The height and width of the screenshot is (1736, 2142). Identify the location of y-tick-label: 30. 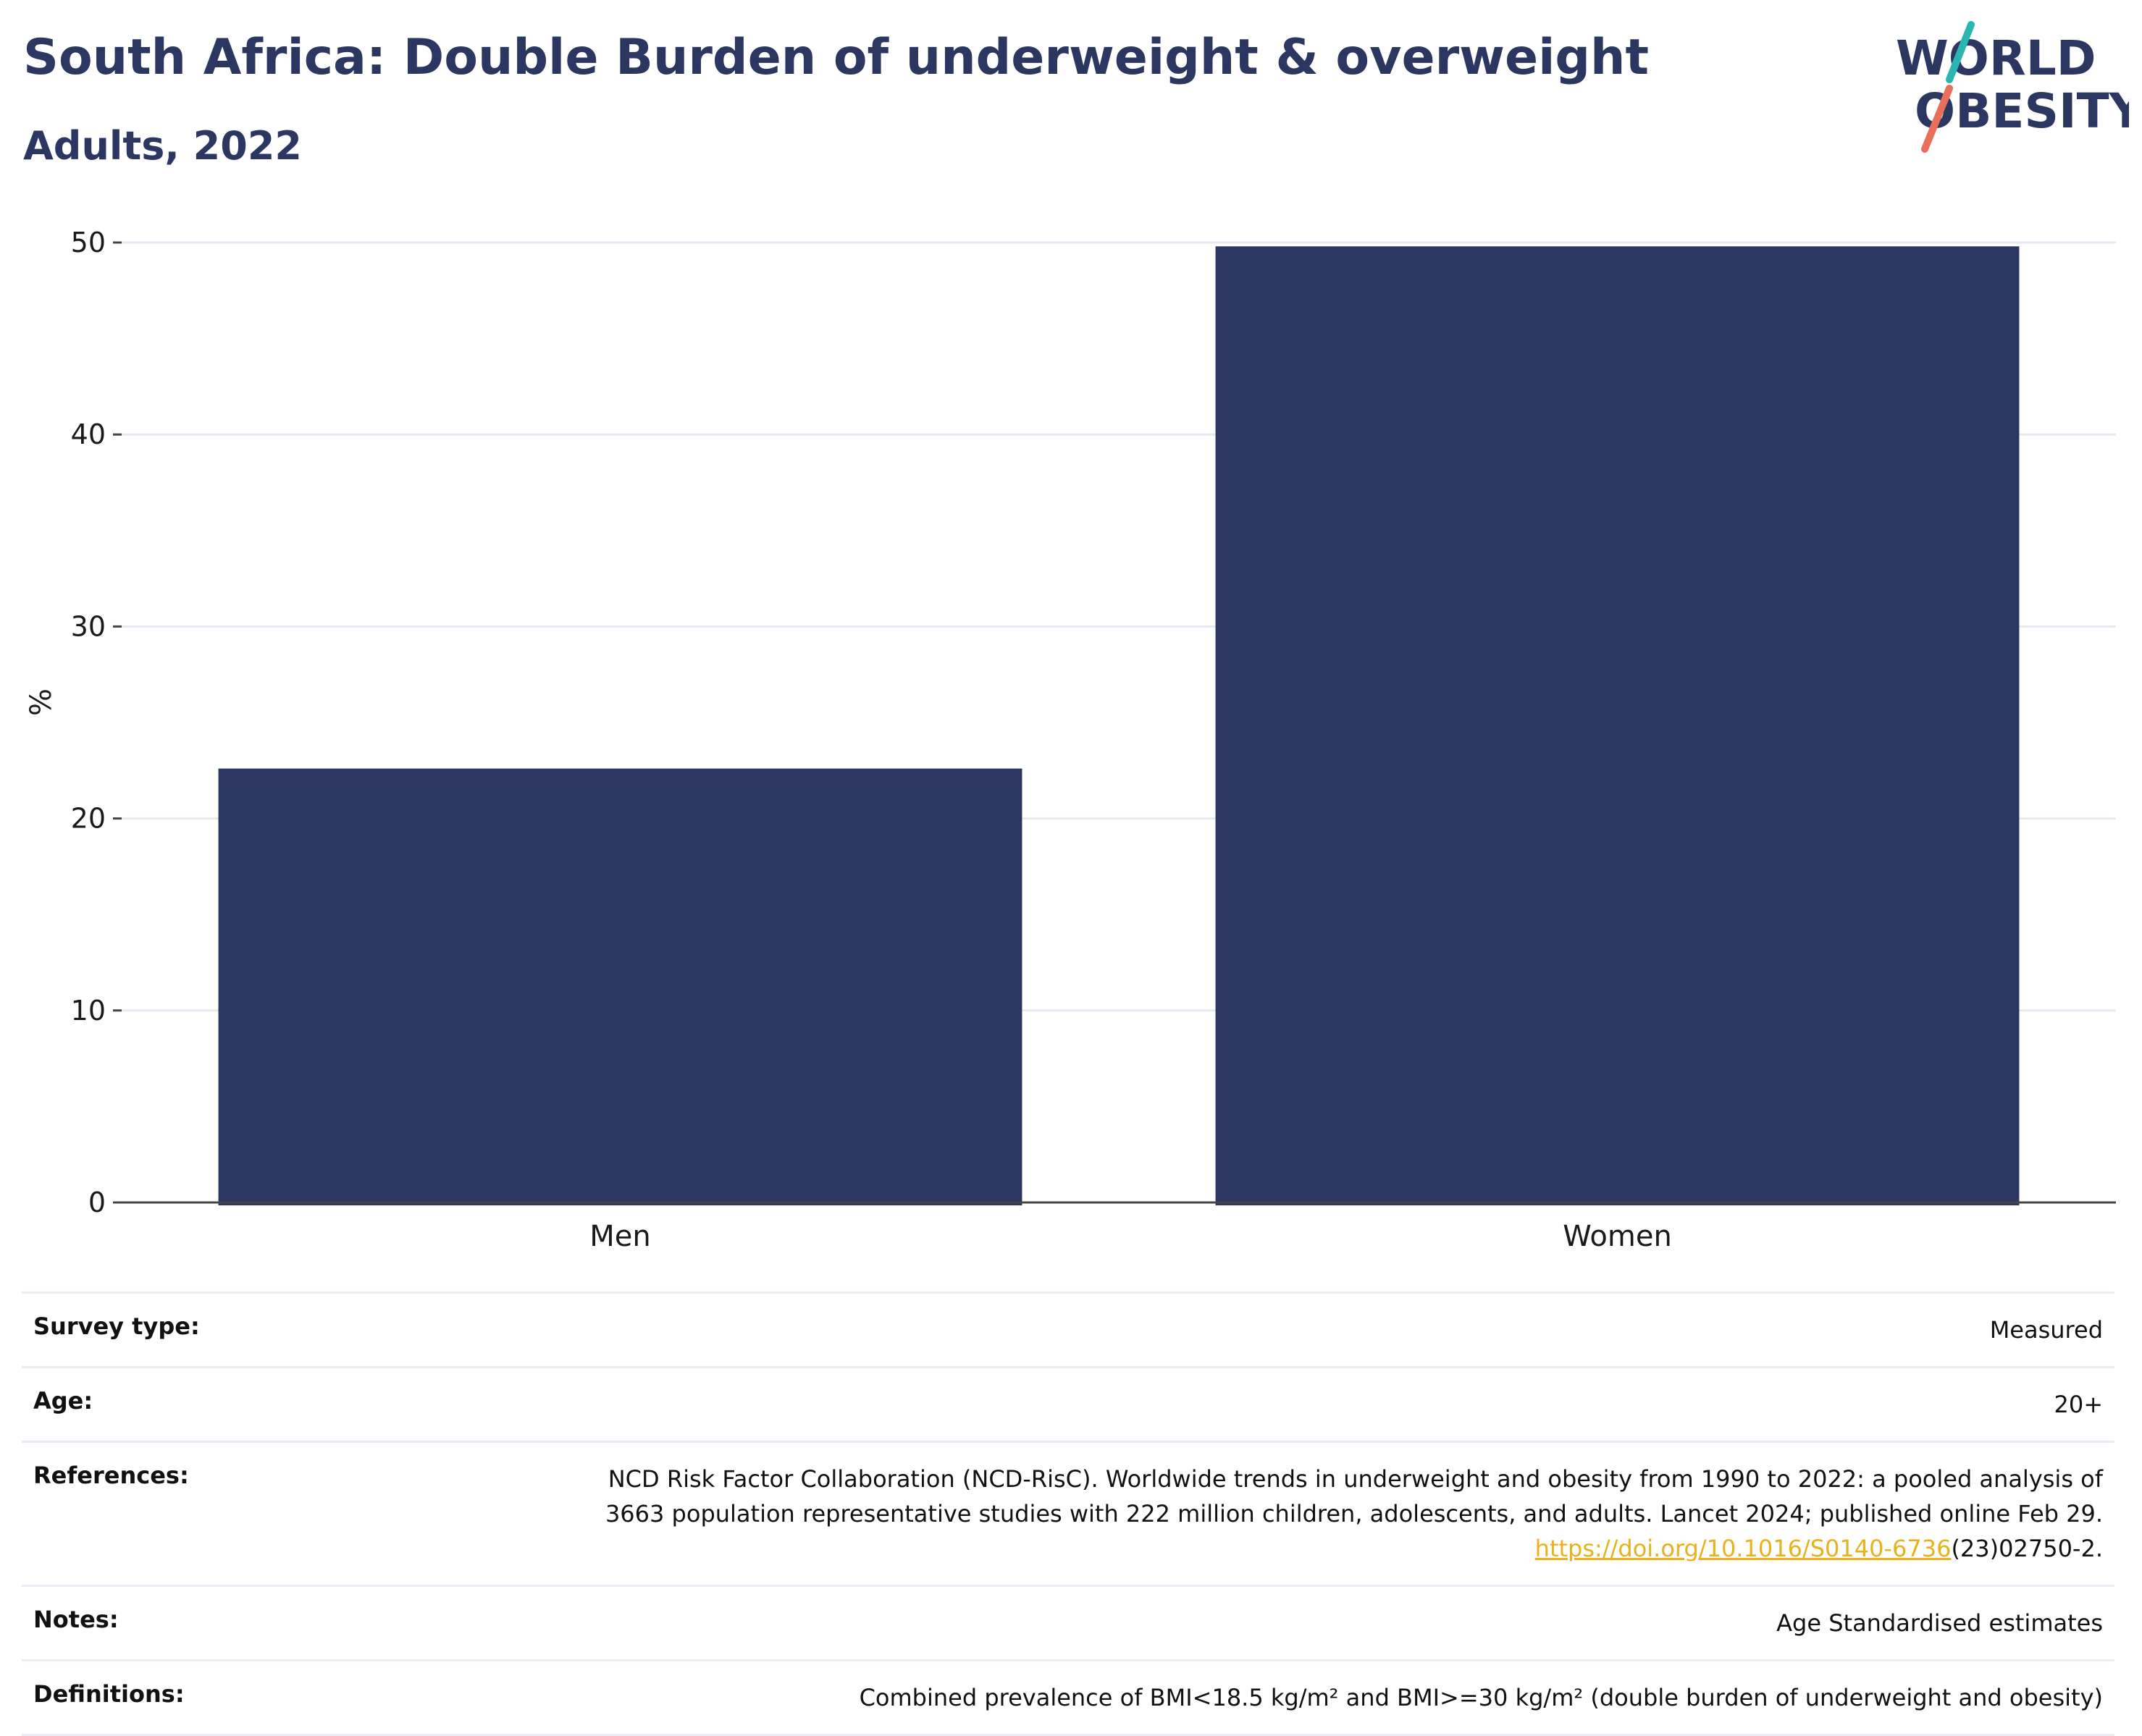
(88, 626).